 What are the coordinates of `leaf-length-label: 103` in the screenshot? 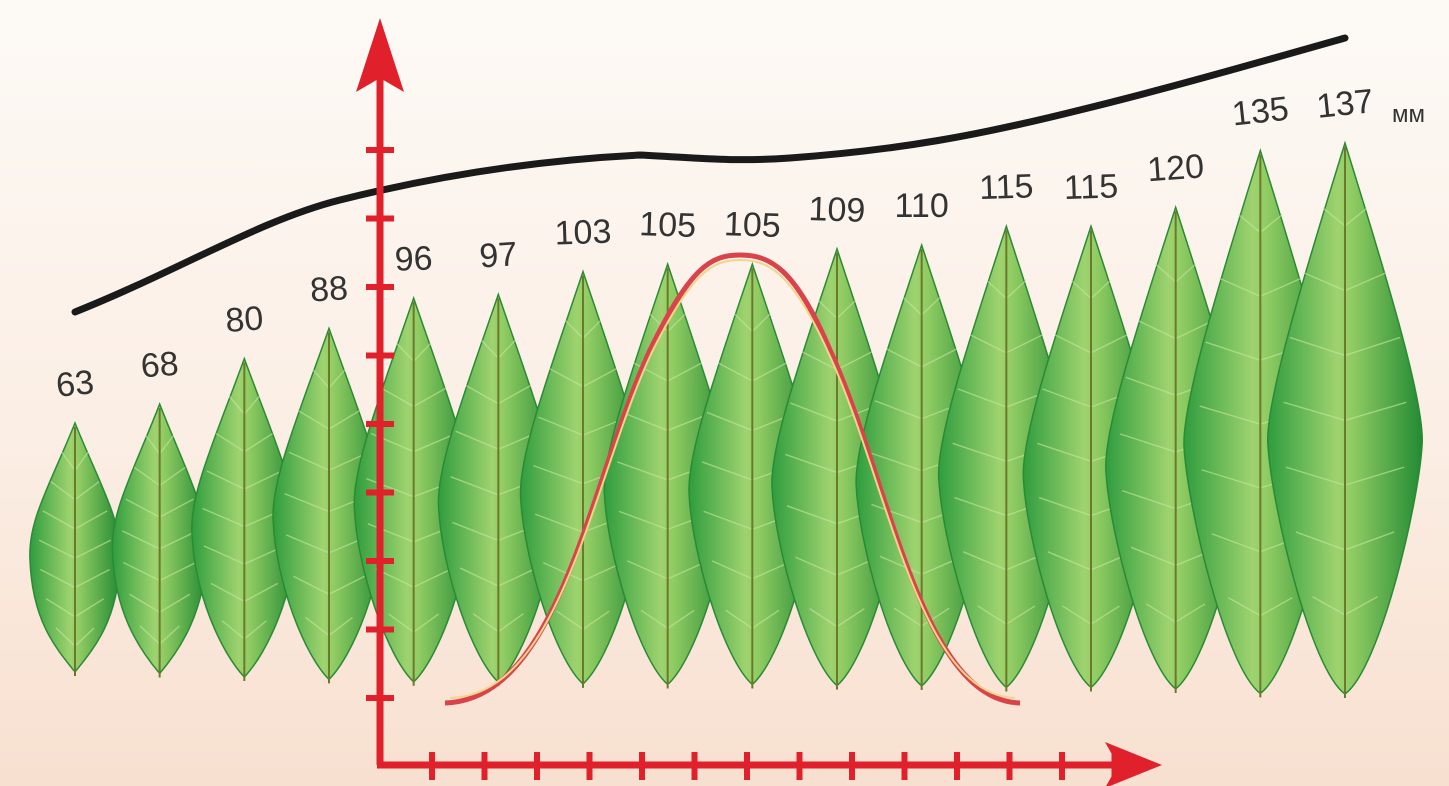 It's located at (583, 233).